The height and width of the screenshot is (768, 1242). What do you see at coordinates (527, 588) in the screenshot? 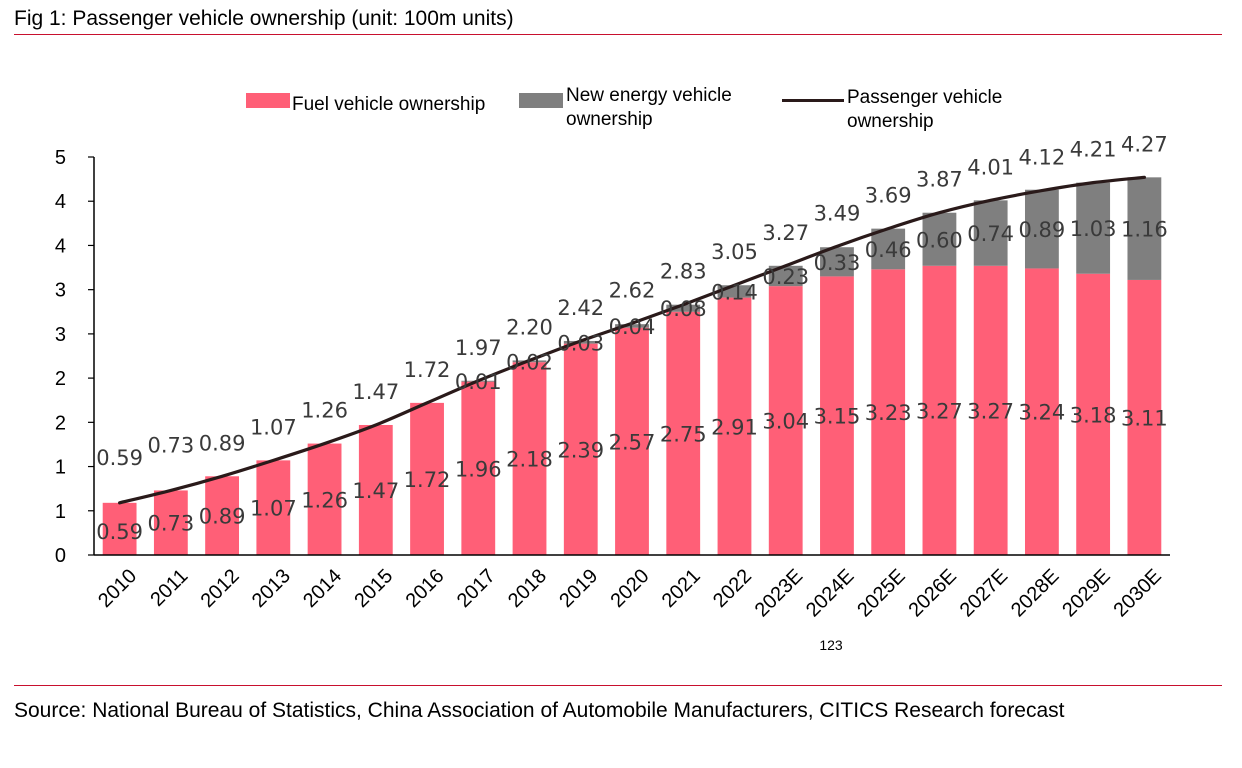
I see `x-tick-label: 2018` at bounding box center [527, 588].